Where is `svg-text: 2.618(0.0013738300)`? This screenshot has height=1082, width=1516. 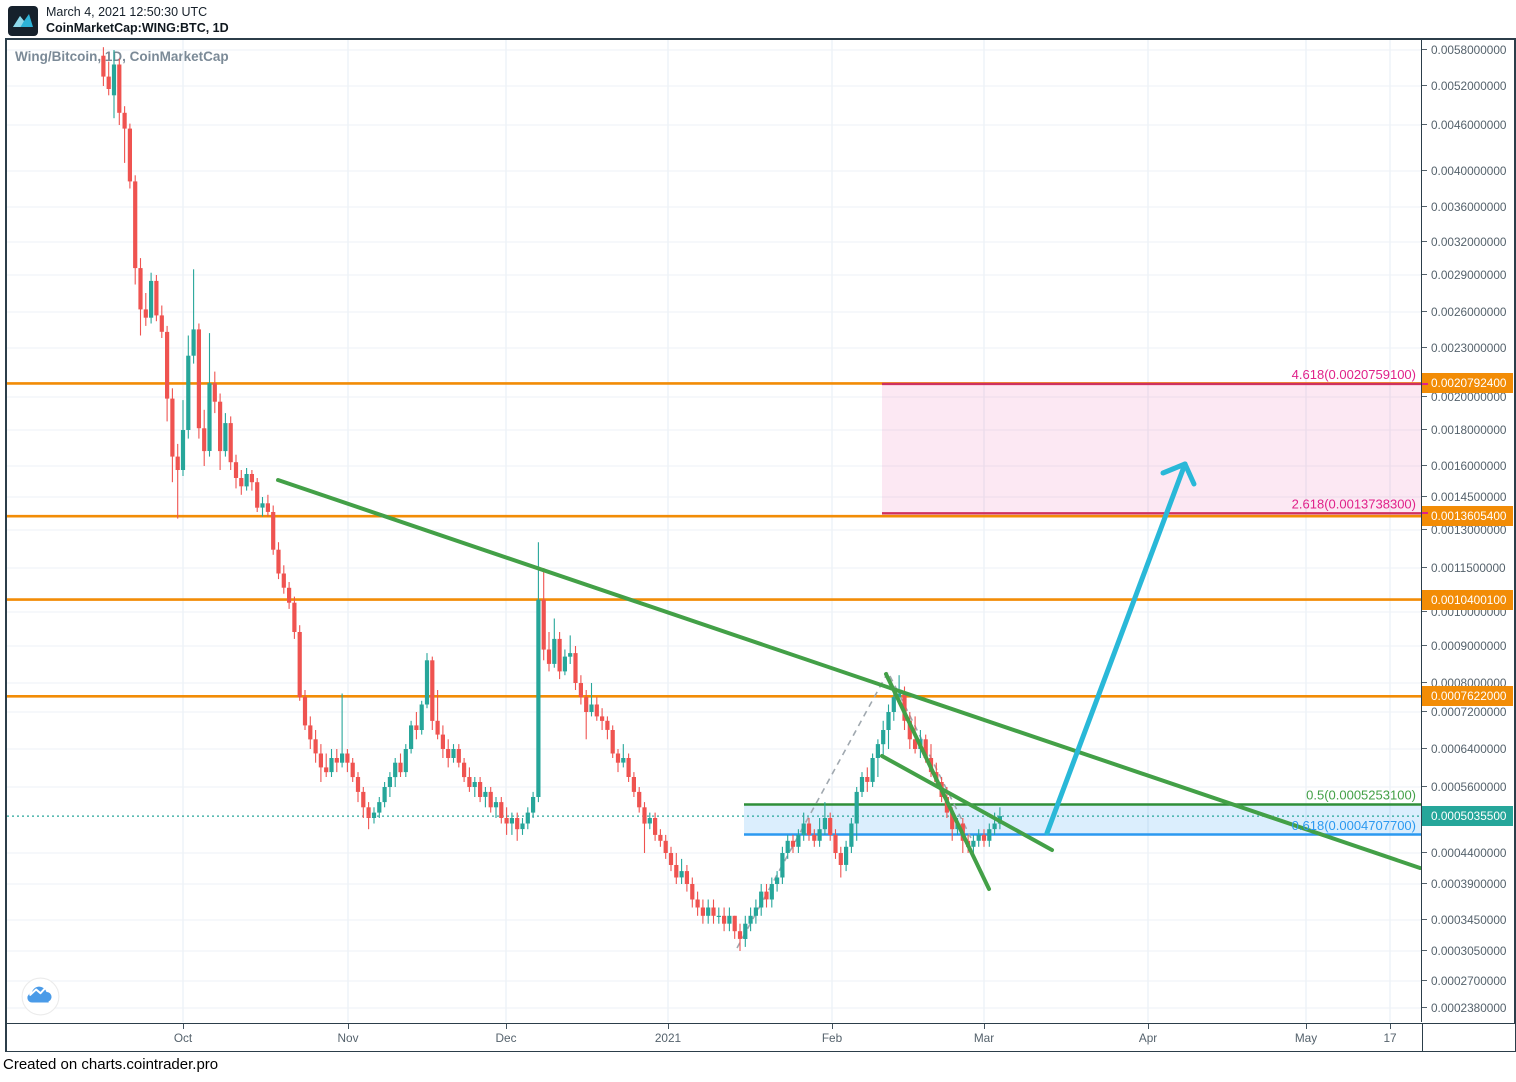
svg-text: 2.618(0.0013738300) is located at coordinates (1354, 503).